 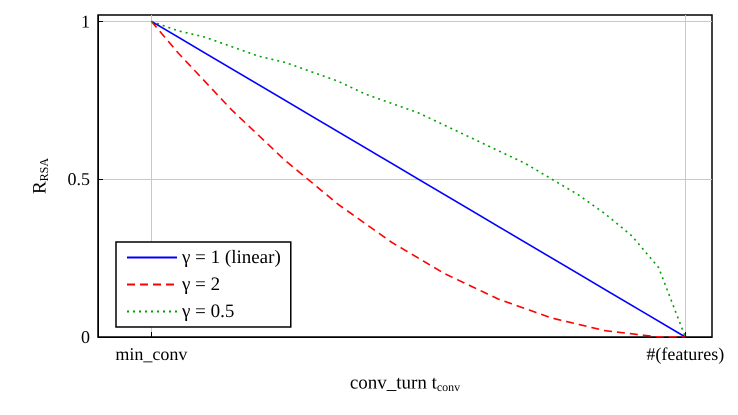 I want to click on y-tick-label: 0, so click(x=85, y=337).